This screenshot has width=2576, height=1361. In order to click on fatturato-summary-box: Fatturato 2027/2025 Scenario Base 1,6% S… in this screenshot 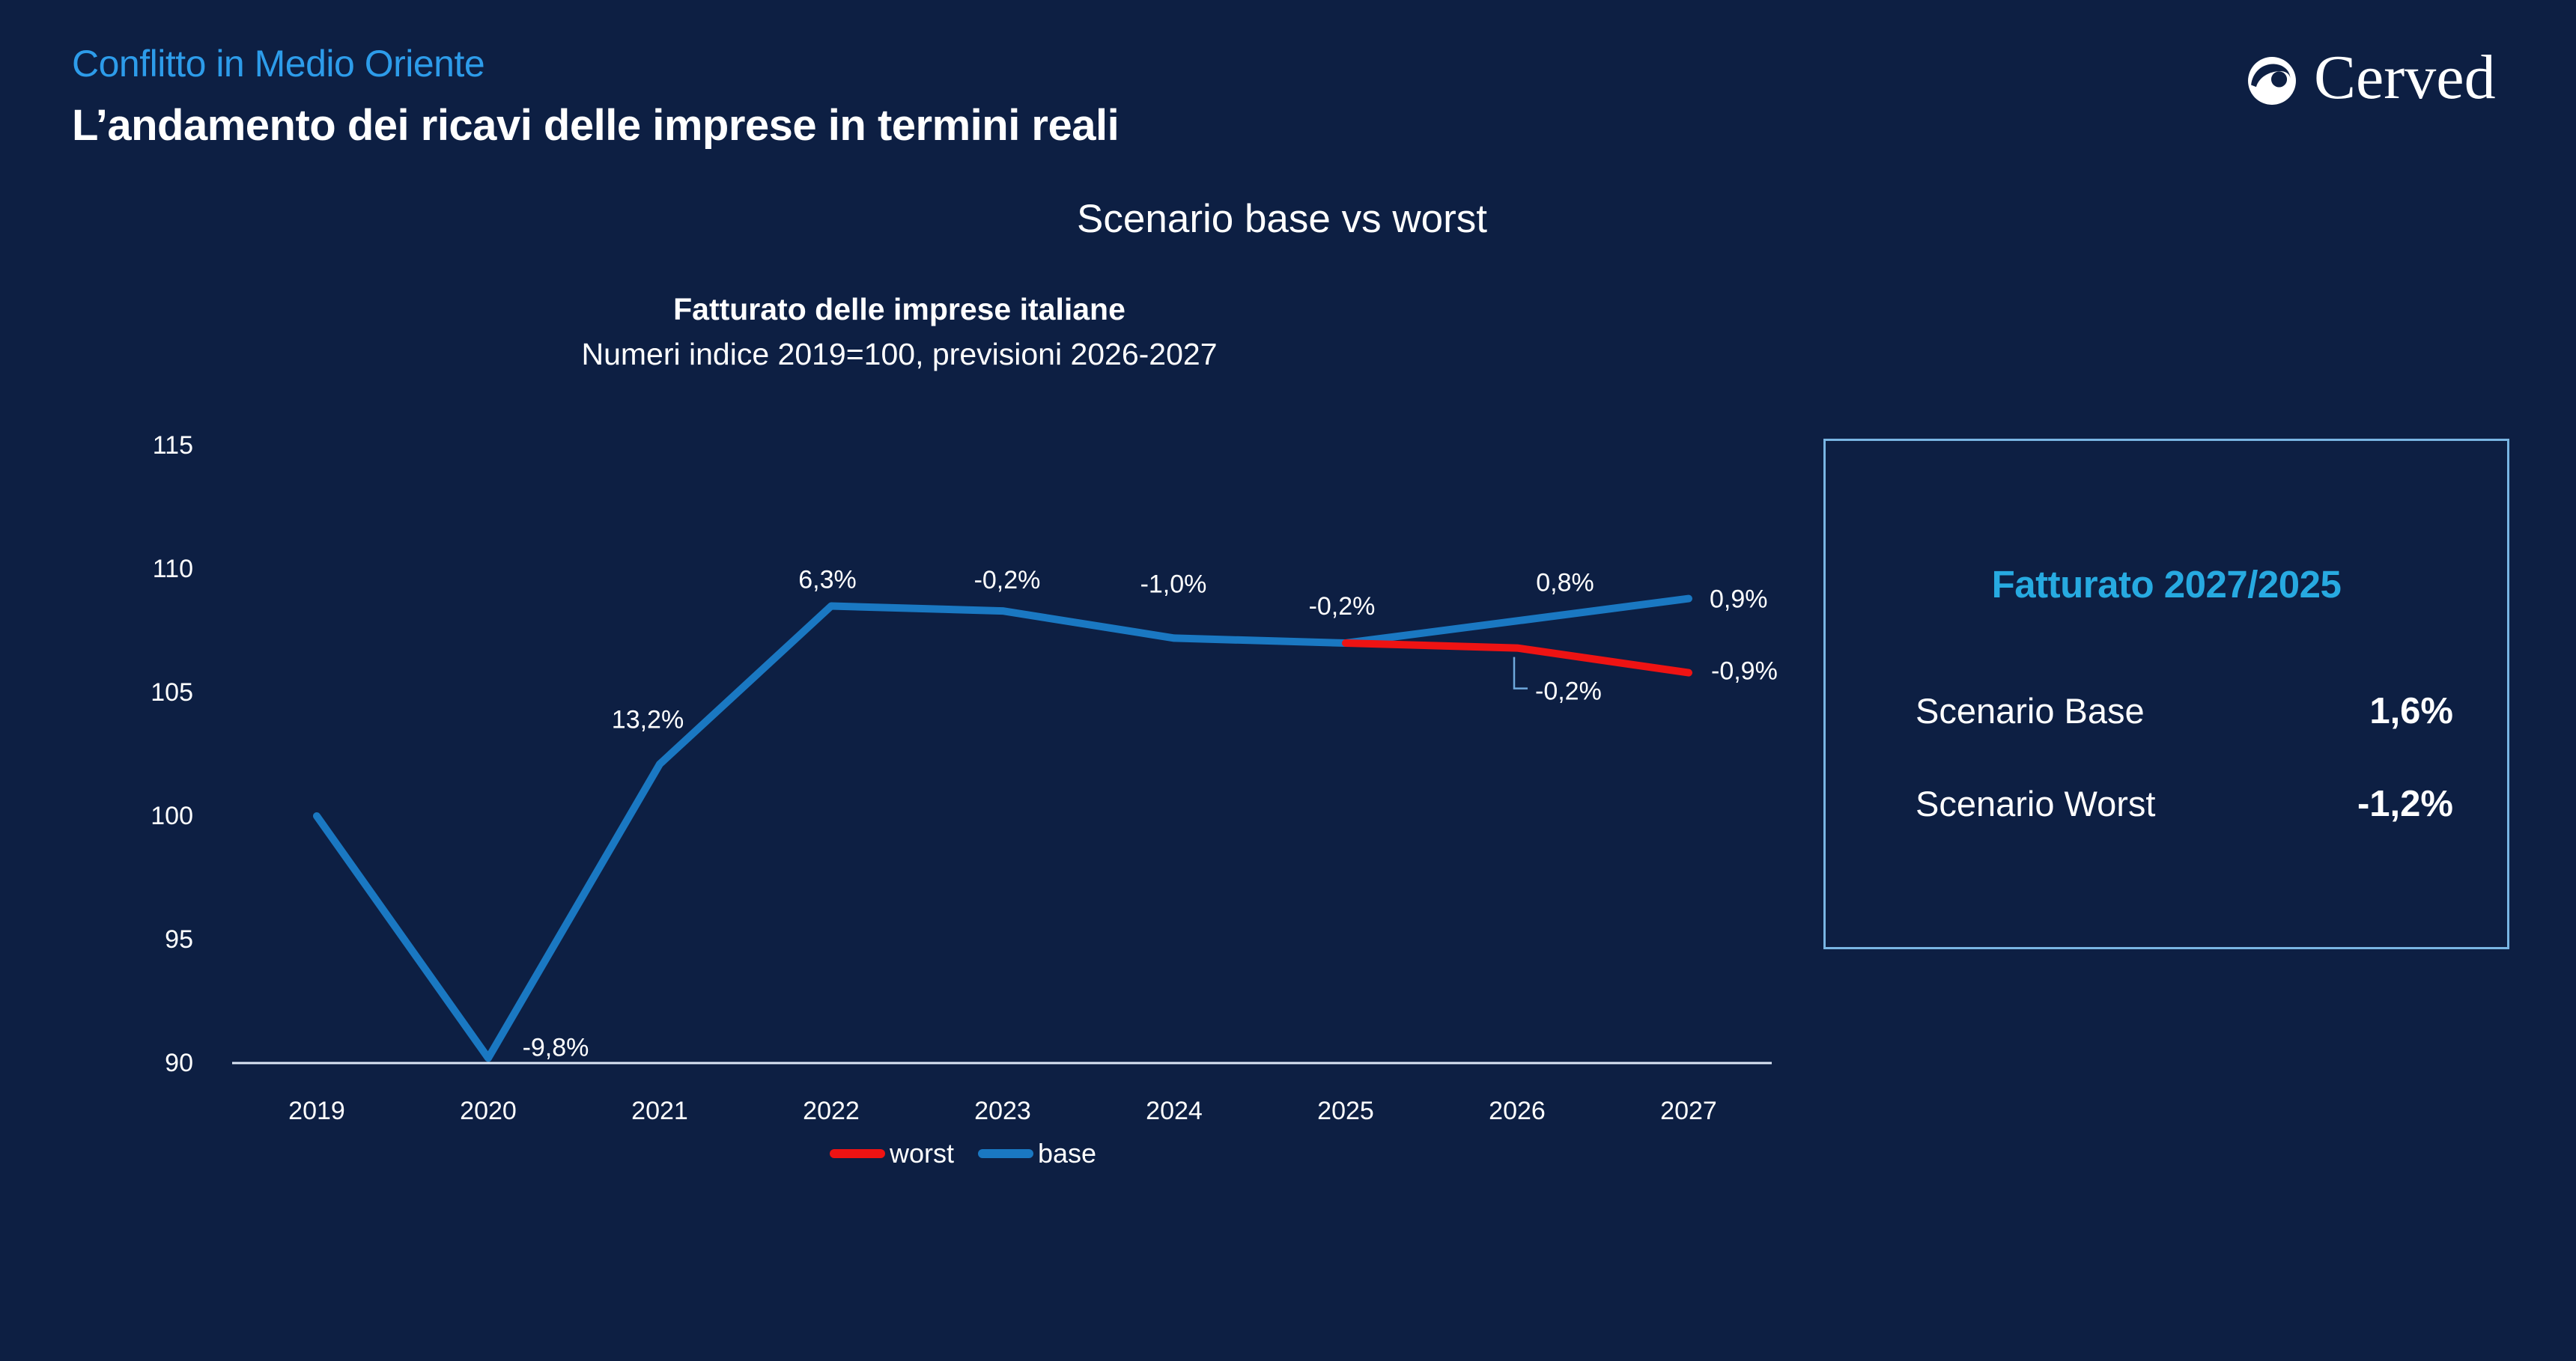, I will do `click(2166, 694)`.